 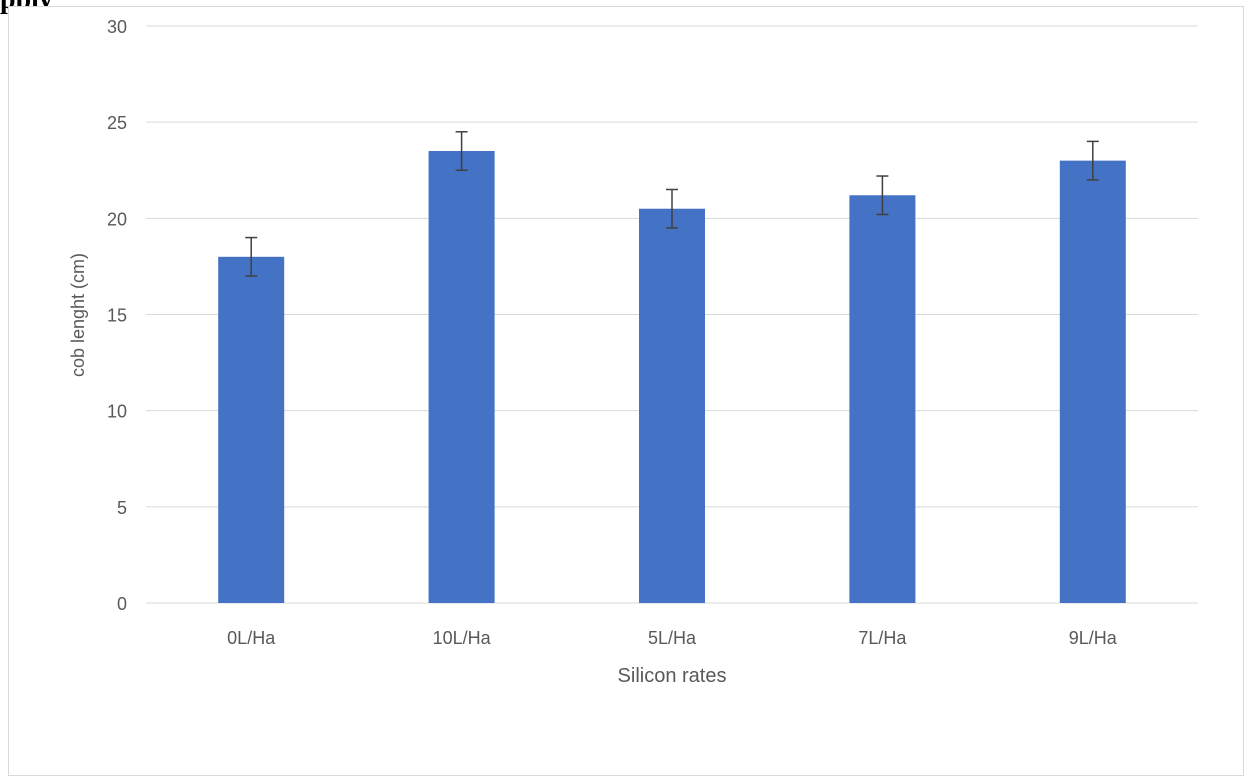 I want to click on x-tick-label: 5L/Ha, so click(x=672, y=638).